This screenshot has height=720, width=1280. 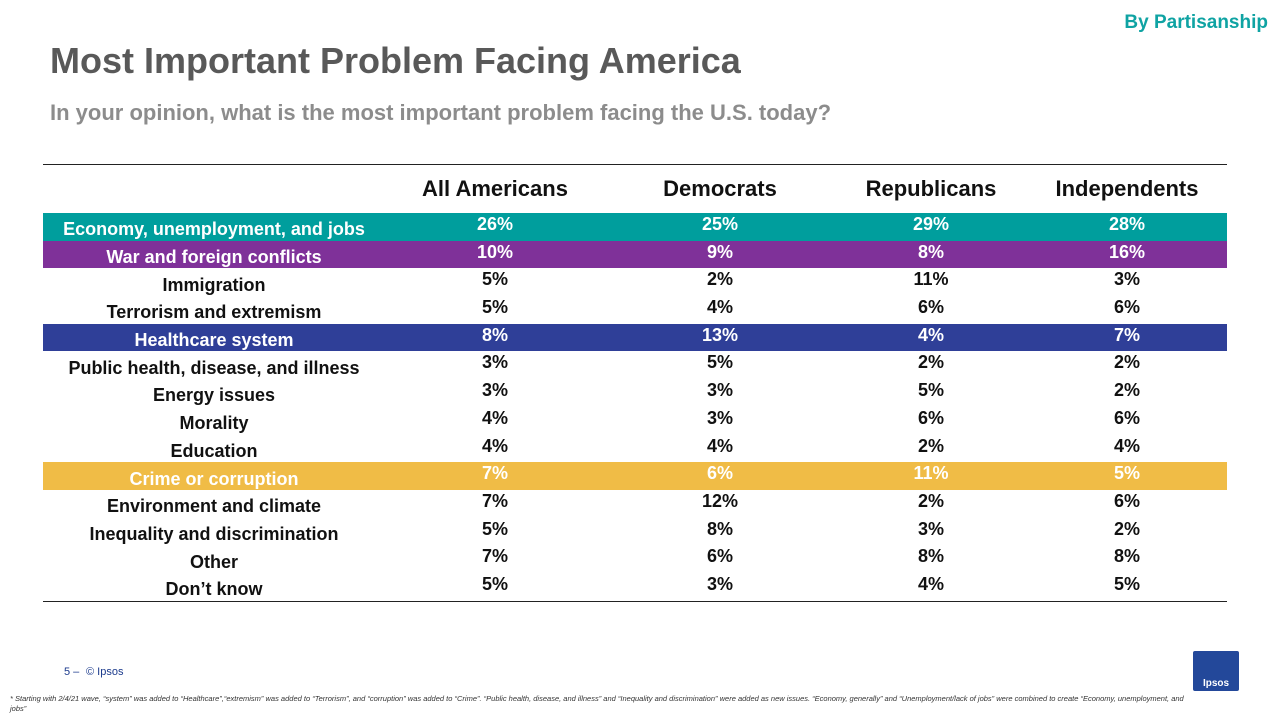 I want to click on column-header: All Americans, so click(x=495, y=188).